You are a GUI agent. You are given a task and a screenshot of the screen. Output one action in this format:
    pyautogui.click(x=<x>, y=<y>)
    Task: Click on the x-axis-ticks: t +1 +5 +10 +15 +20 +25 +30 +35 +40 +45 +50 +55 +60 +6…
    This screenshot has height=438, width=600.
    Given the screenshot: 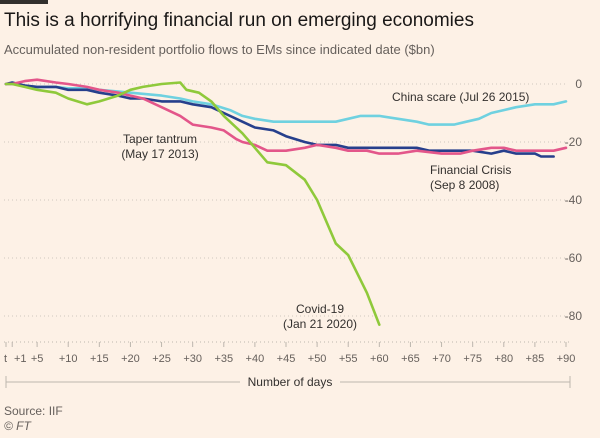 What is the action you would take?
    pyautogui.click(x=289, y=353)
    